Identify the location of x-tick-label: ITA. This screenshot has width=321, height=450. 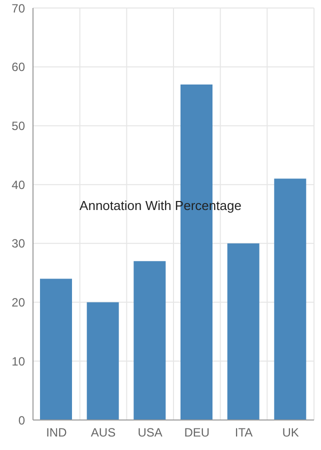
(243, 433).